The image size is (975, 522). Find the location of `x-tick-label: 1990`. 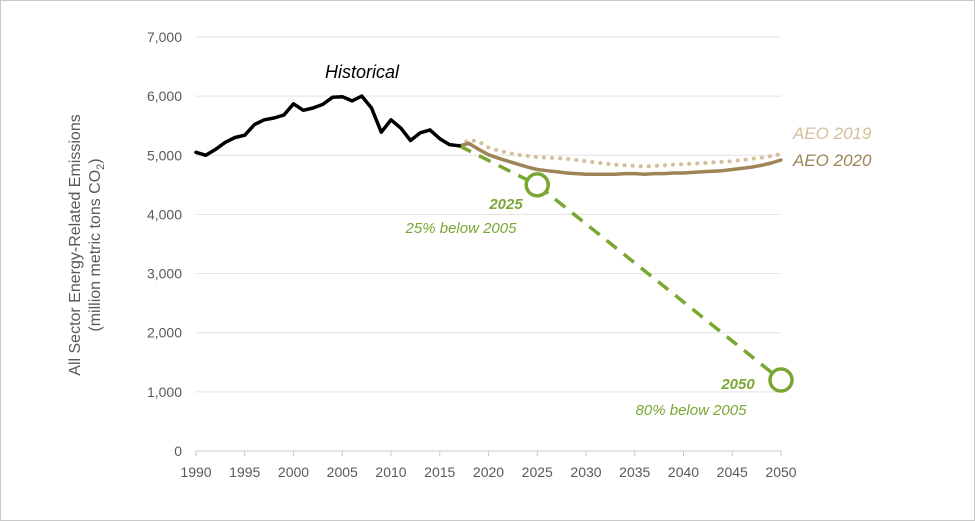

x-tick-label: 1990 is located at coordinates (195, 472).